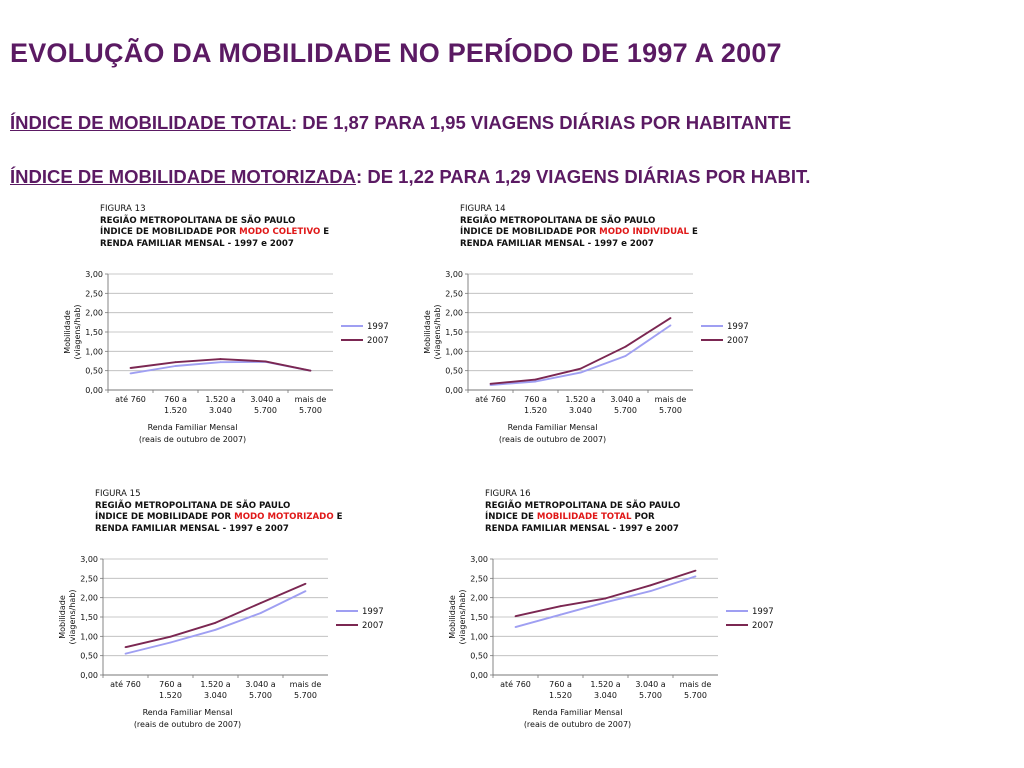 Image resolution: width=1024 pixels, height=768 pixels. I want to click on x-tick-label: mais de, so click(671, 399).